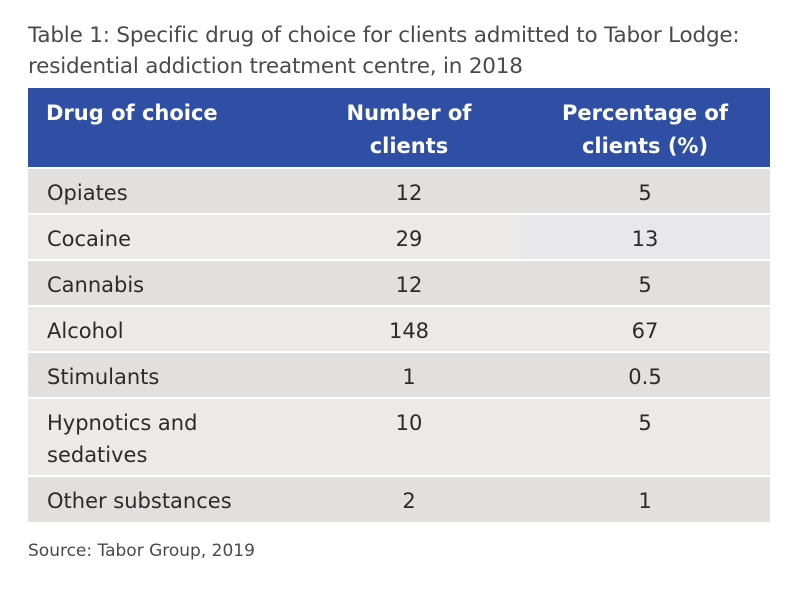 The image size is (800, 589). What do you see at coordinates (645, 128) in the screenshot?
I see `header-percentage-of-clients: Percentage of clients (%)` at bounding box center [645, 128].